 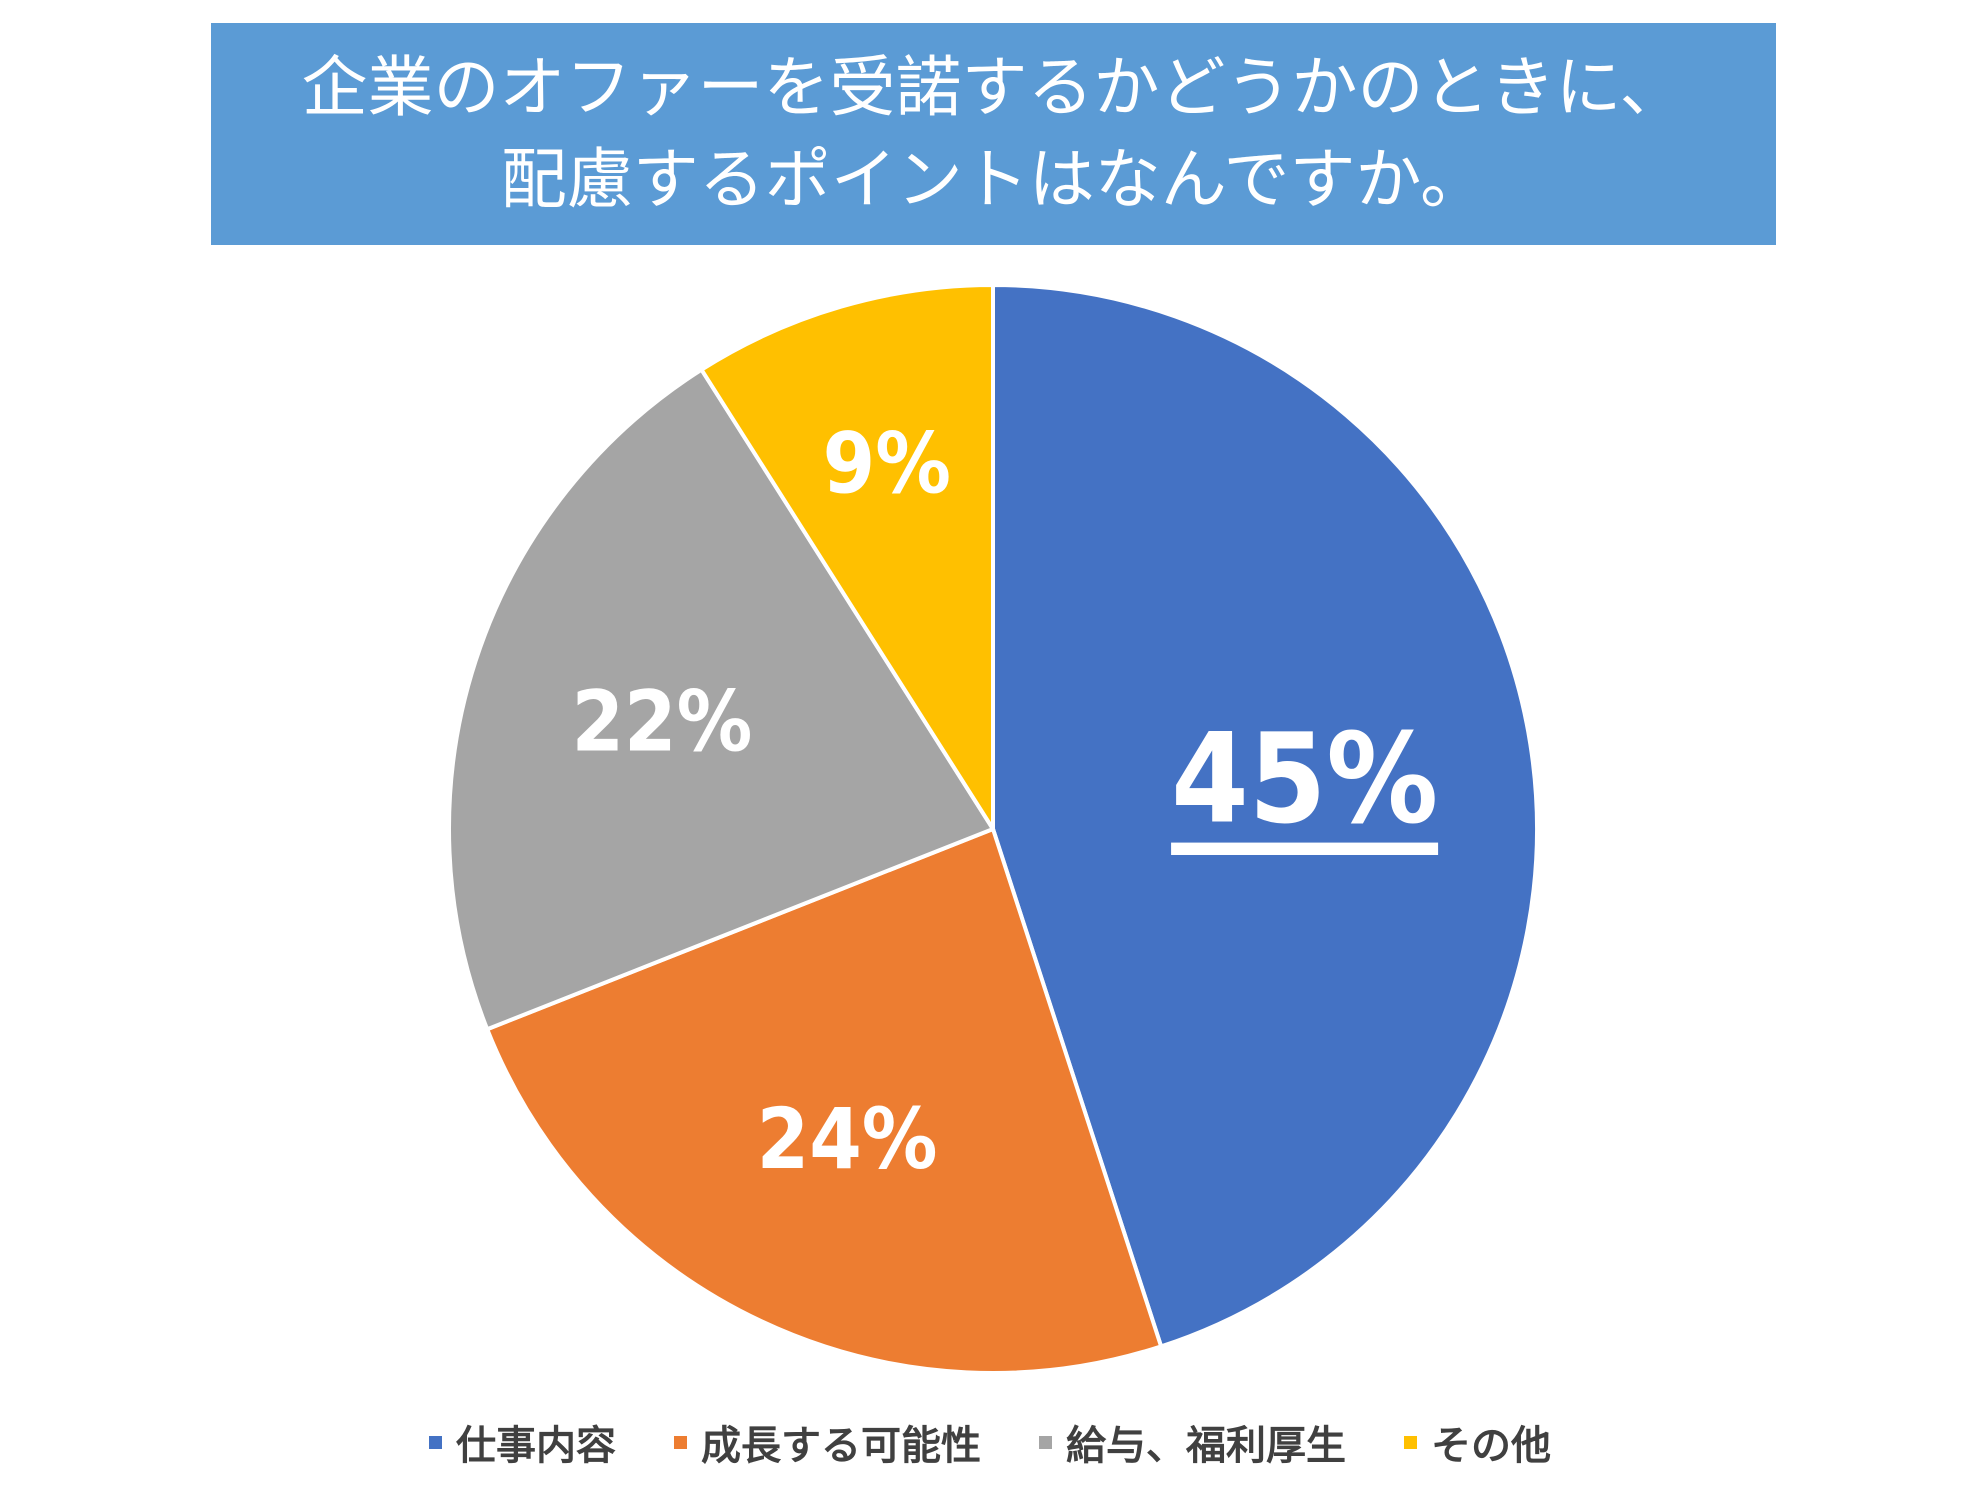 I want to click on chart-title-banner: 企業のオファーを受諾するかどうかのときに、 配慮するポイントはなんですか。, so click(x=993, y=134).